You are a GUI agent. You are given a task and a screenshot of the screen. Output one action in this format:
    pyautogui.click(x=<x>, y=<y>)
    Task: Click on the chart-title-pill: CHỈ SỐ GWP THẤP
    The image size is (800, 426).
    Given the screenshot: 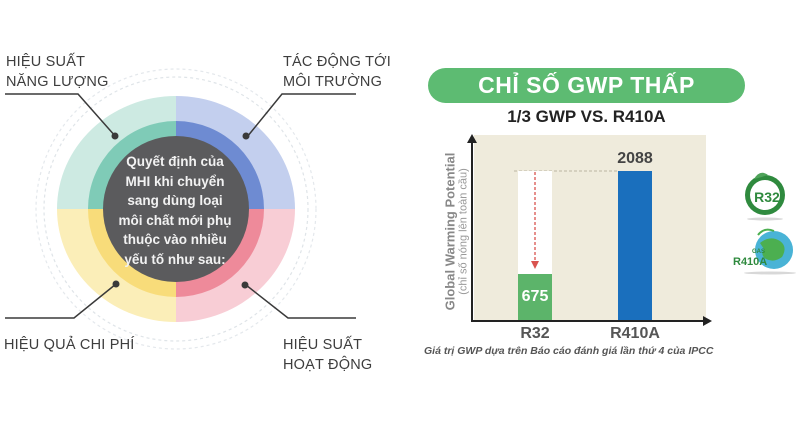 What is the action you would take?
    pyautogui.click(x=586, y=85)
    